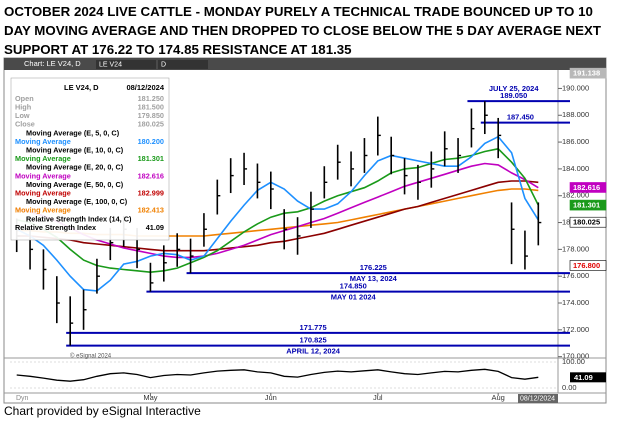  I want to click on level-label: 170.825, so click(313, 340).